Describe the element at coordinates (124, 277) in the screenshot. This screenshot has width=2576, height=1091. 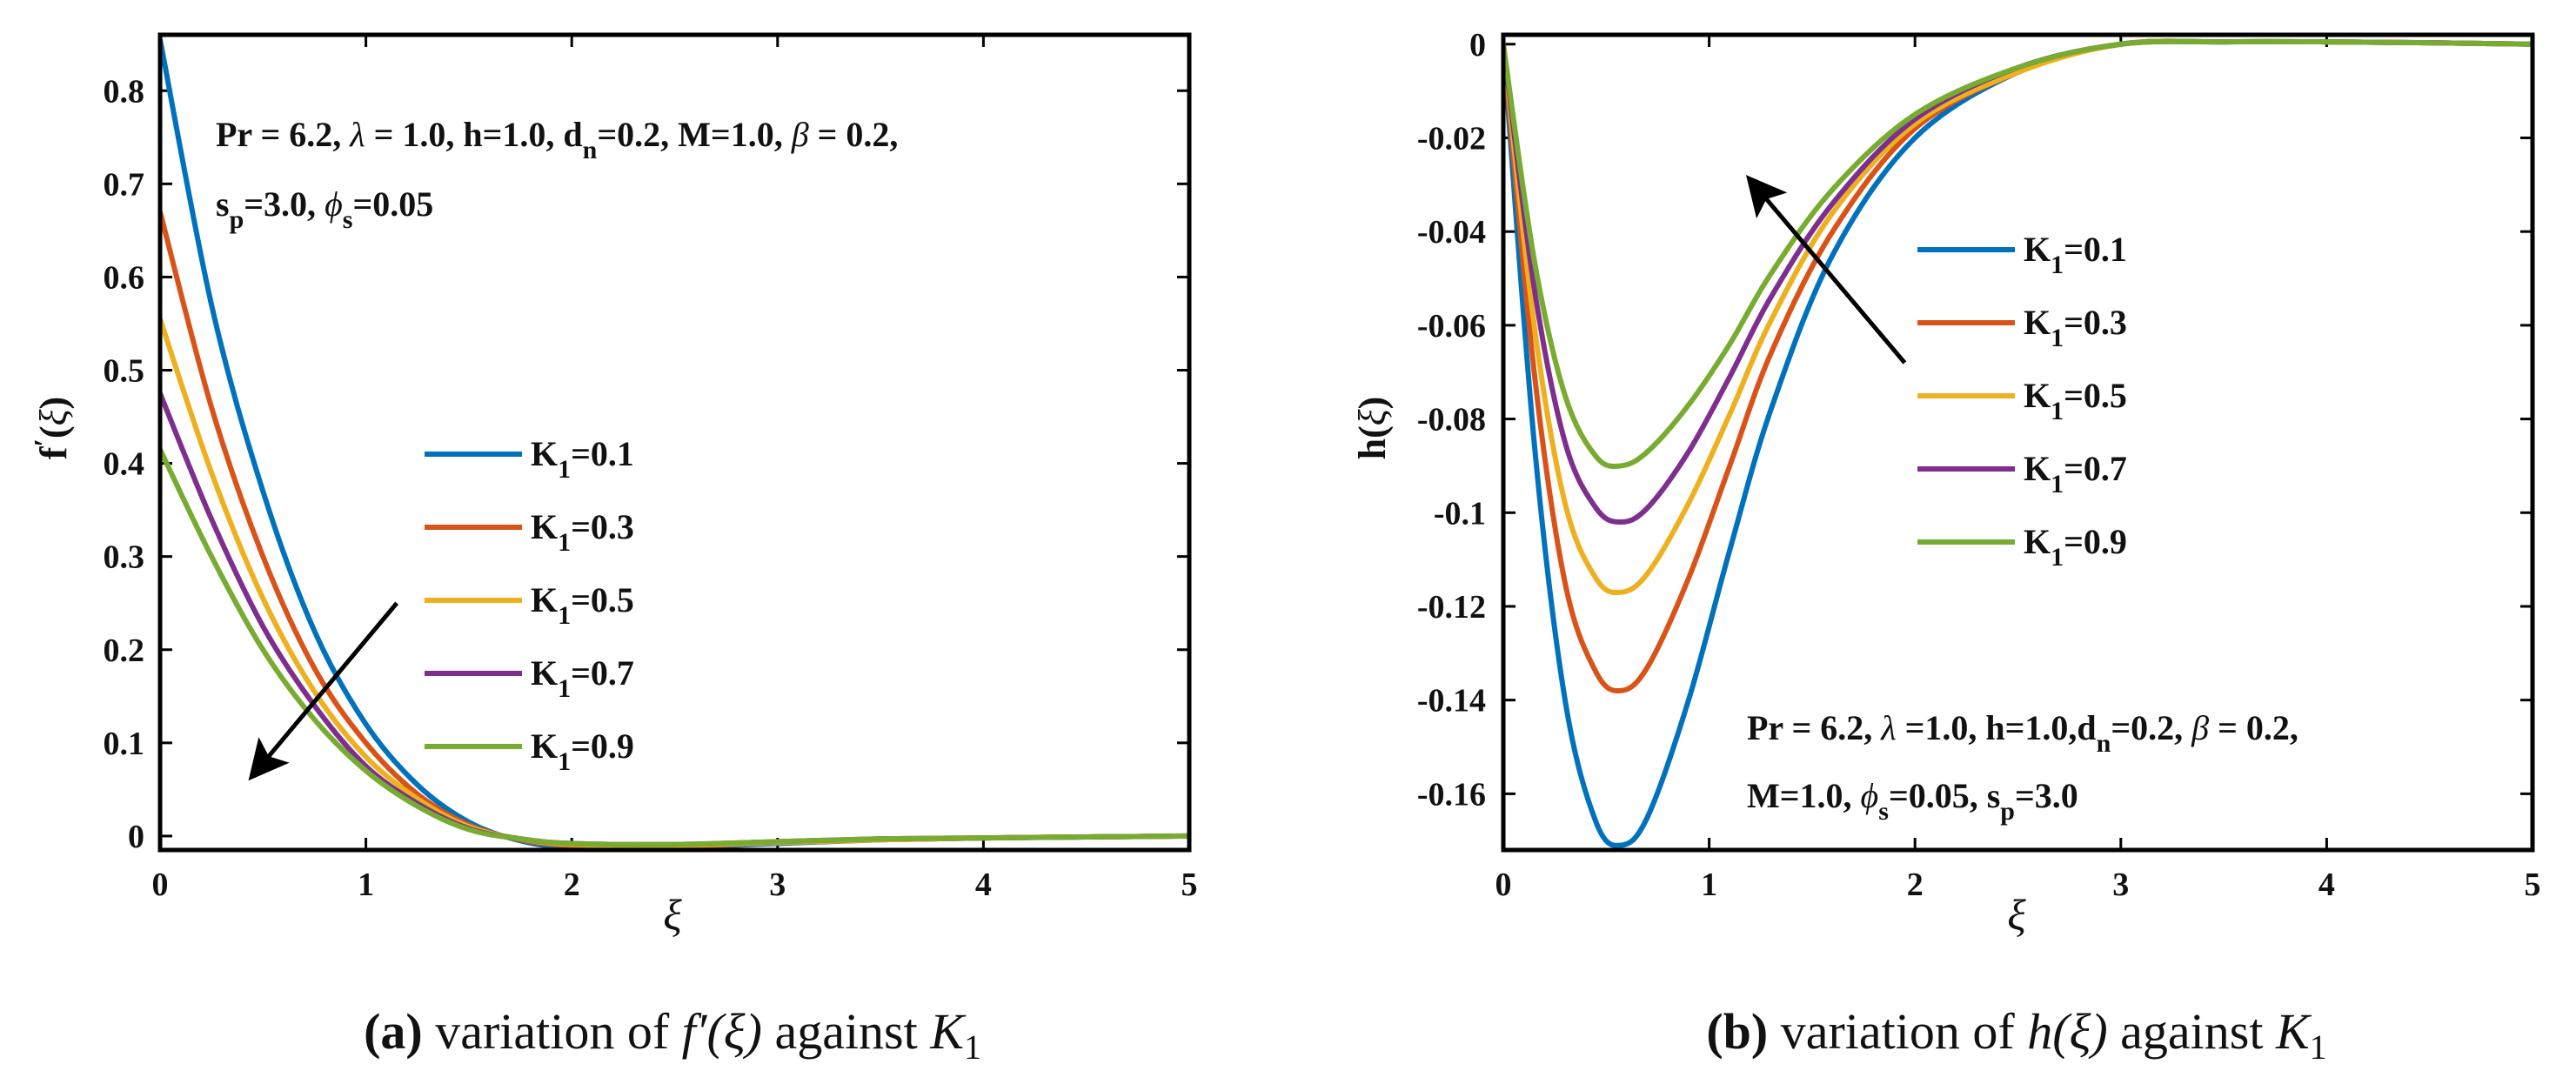
I see `panel-a-ytick-label: 0.6` at that location.